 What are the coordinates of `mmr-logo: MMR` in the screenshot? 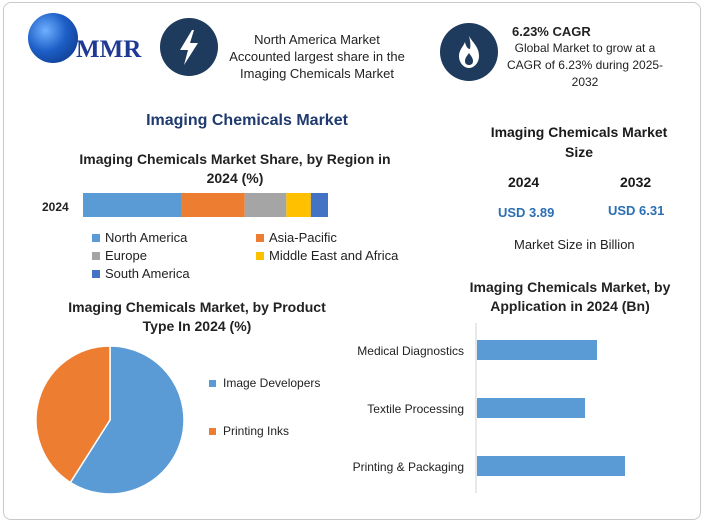 It's located at (83, 40).